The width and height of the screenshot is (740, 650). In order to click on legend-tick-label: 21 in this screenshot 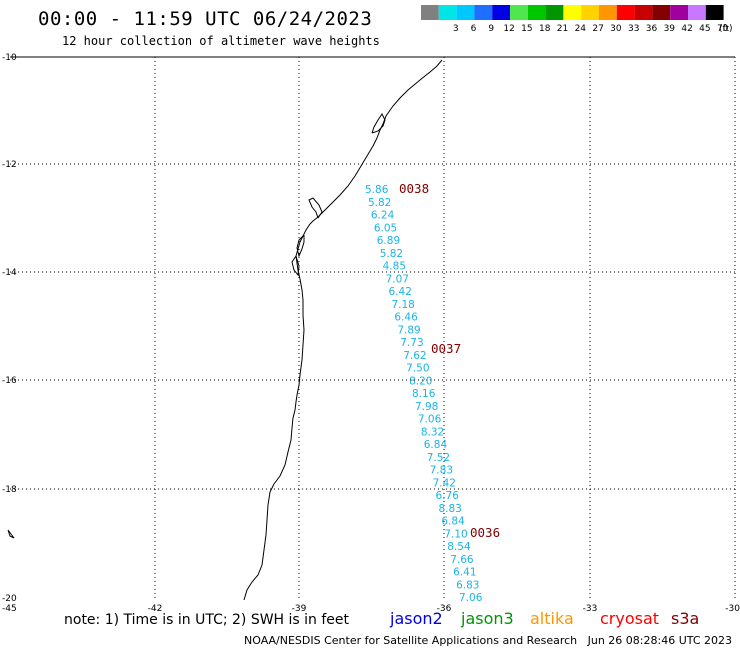, I will do `click(562, 29)`.